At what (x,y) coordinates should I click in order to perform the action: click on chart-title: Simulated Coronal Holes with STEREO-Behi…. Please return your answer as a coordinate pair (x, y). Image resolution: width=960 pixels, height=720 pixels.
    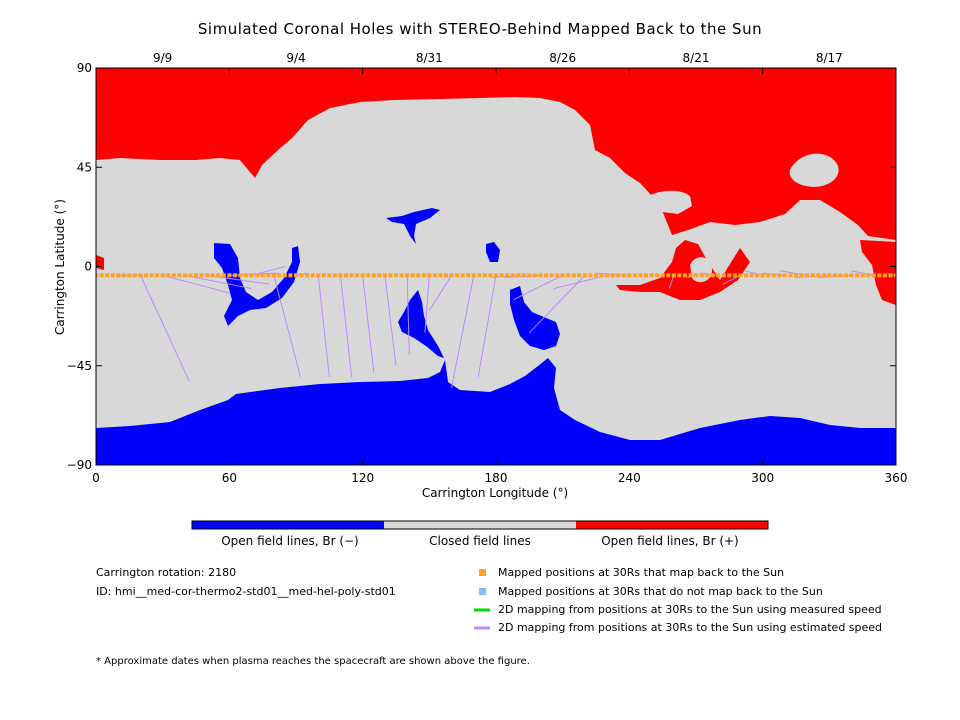
    Looking at the image, I should click on (480, 29).